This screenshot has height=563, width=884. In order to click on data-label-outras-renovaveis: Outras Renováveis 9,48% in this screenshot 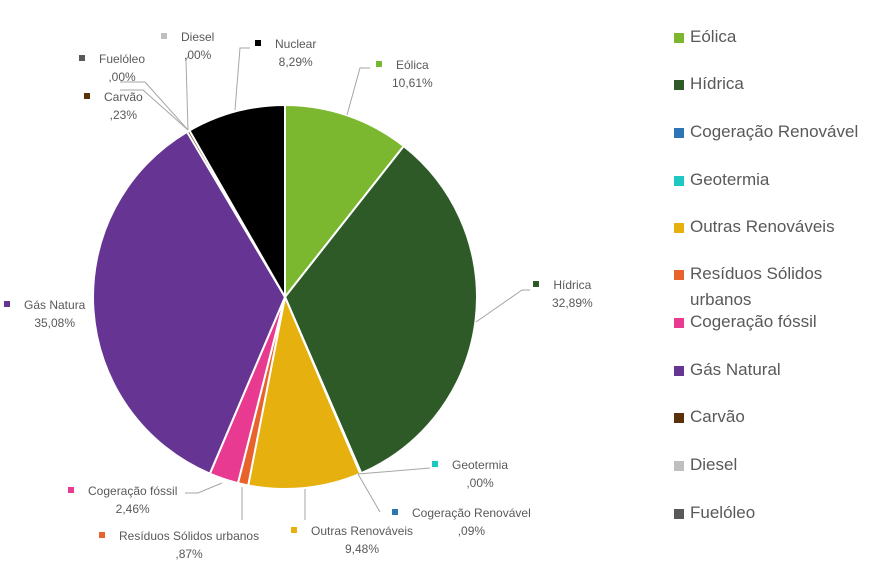, I will do `click(352, 540)`.